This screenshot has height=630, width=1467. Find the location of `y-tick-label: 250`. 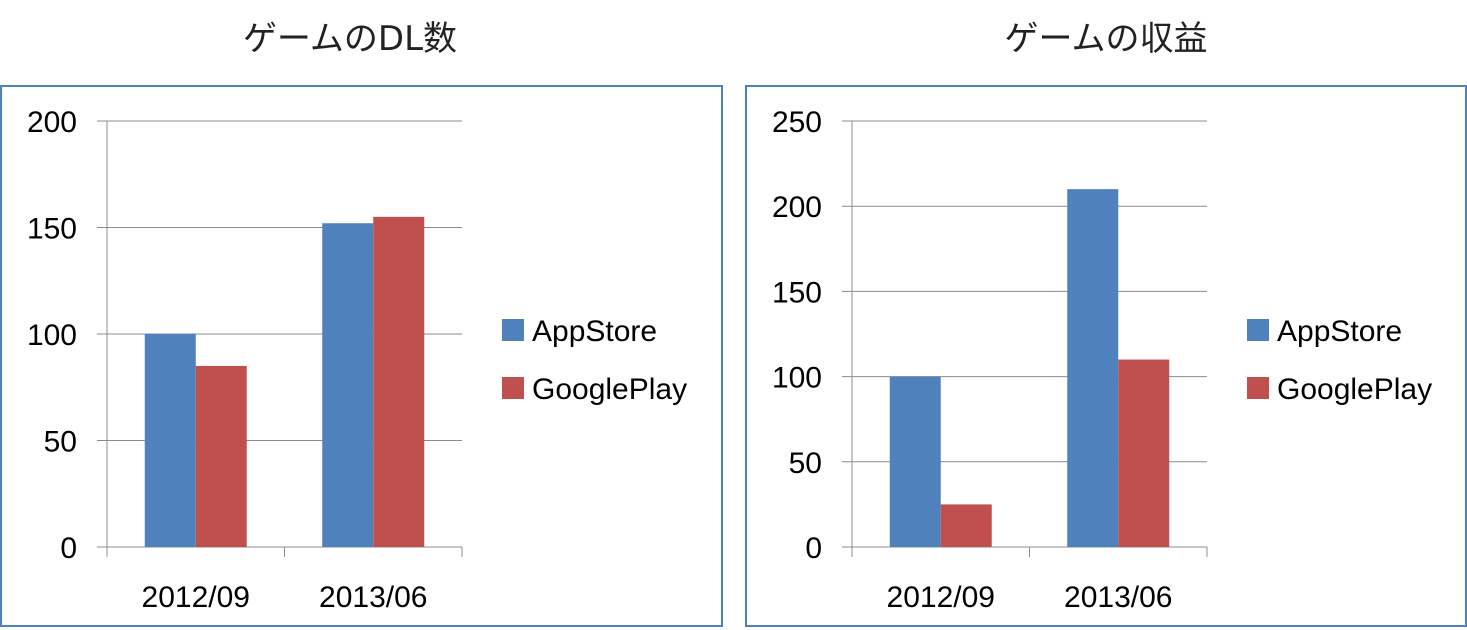

y-tick-label: 250 is located at coordinates (797, 122).